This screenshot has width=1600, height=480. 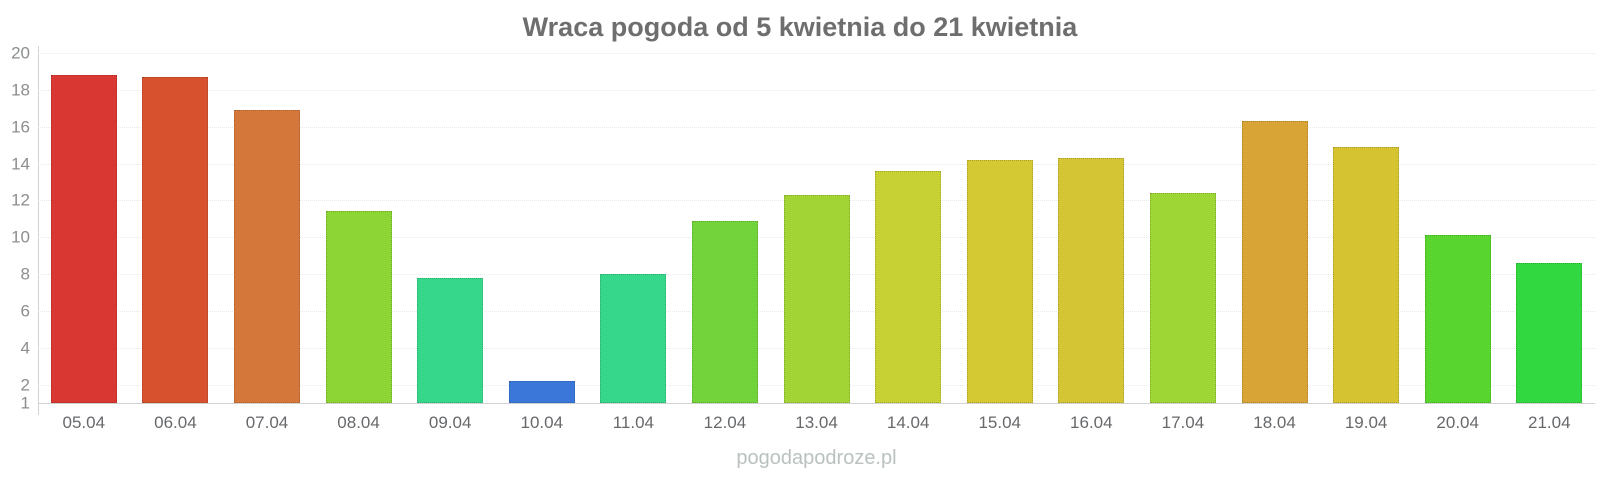 I want to click on bar-slot: 19.04, so click(x=1366, y=242).